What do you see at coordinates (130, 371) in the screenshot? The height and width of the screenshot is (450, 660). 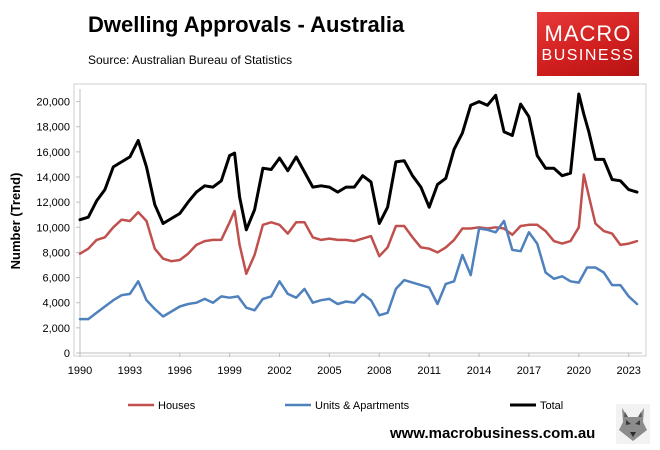 I see `x-tick-label: 1993` at bounding box center [130, 371].